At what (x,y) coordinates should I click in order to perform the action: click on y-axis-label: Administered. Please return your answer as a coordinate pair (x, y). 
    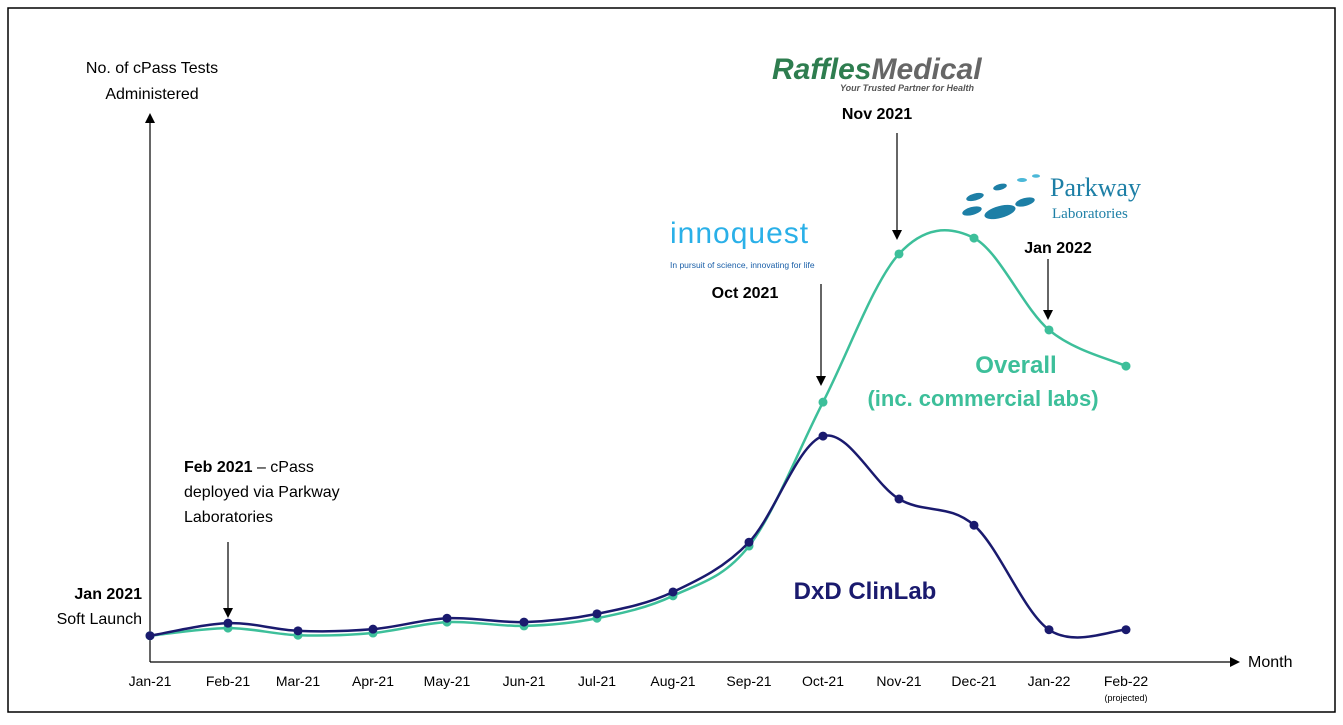
    Looking at the image, I should click on (151, 94).